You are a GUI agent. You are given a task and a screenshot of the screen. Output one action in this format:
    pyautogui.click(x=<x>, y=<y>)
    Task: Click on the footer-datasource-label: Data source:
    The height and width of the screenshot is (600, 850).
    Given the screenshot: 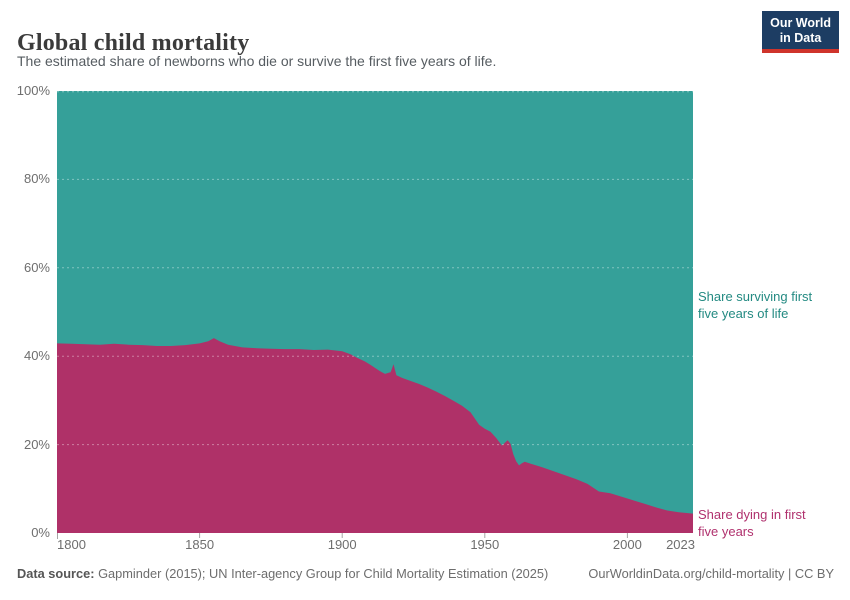 What is the action you would take?
    pyautogui.click(x=56, y=573)
    